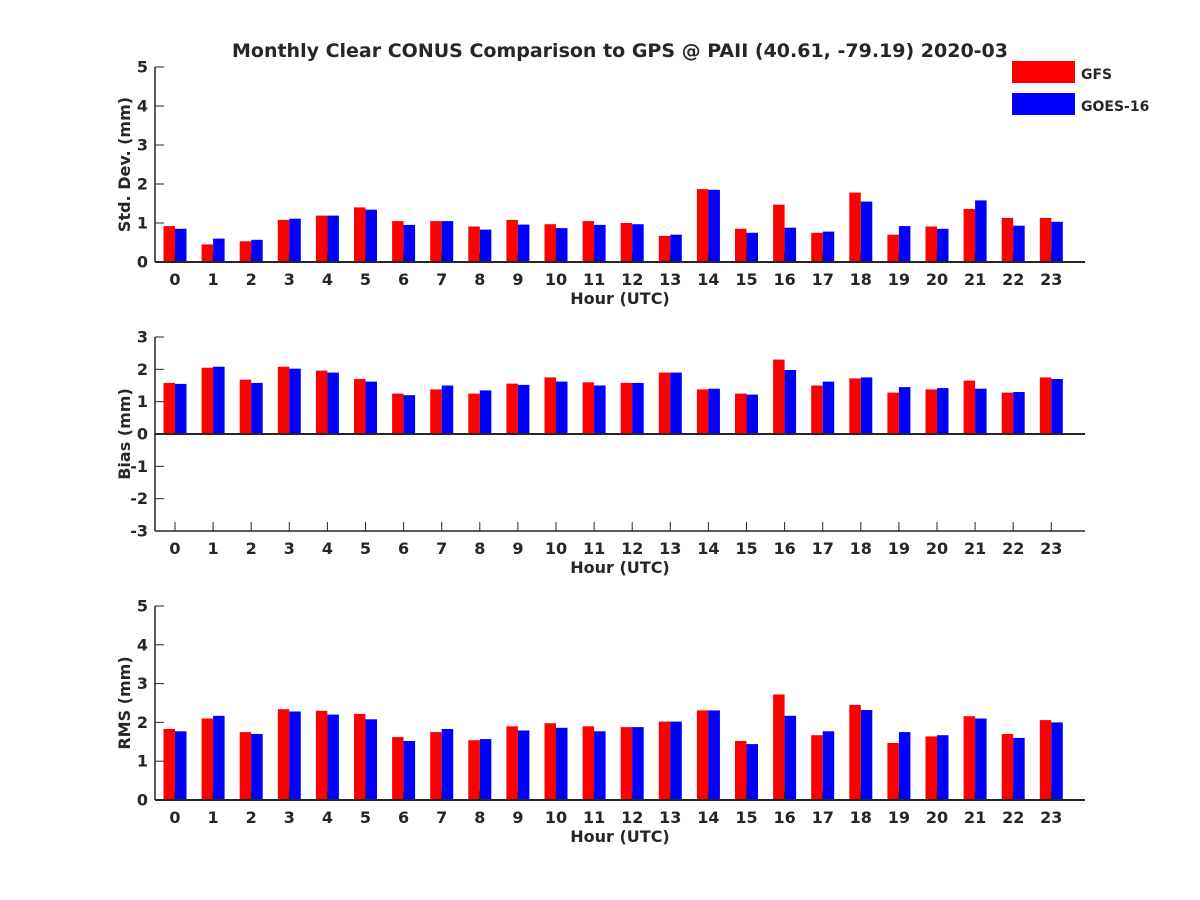  I want to click on x-tick-label: 5, so click(365, 548).